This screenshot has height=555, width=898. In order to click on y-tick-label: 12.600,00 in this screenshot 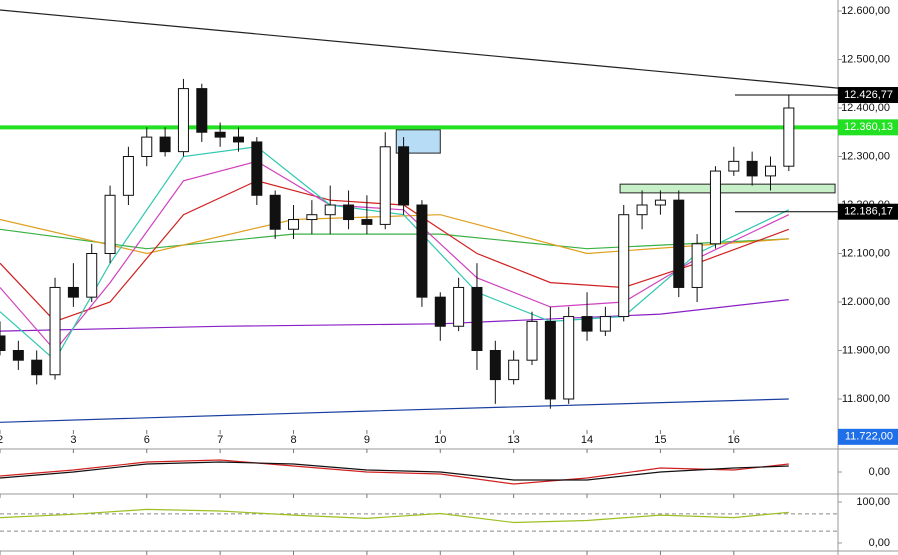, I will do `click(865, 11)`.